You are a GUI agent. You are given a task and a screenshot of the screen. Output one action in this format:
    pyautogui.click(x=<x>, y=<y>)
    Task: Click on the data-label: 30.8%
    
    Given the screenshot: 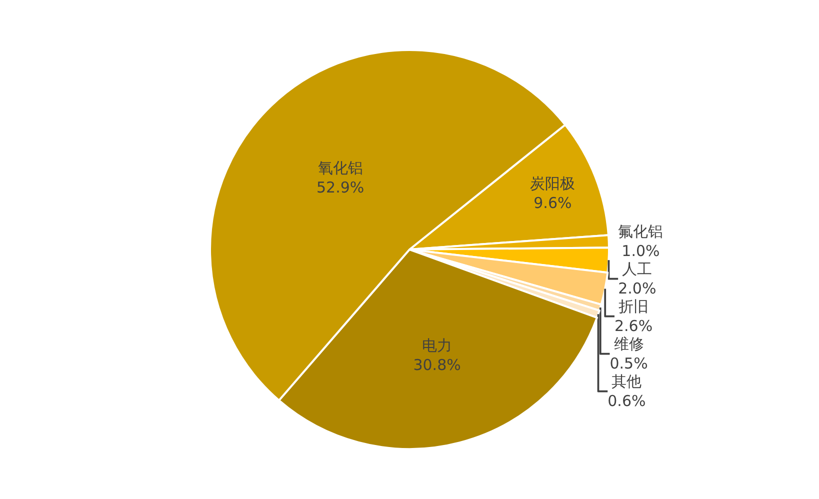 What is the action you would take?
    pyautogui.click(x=437, y=365)
    